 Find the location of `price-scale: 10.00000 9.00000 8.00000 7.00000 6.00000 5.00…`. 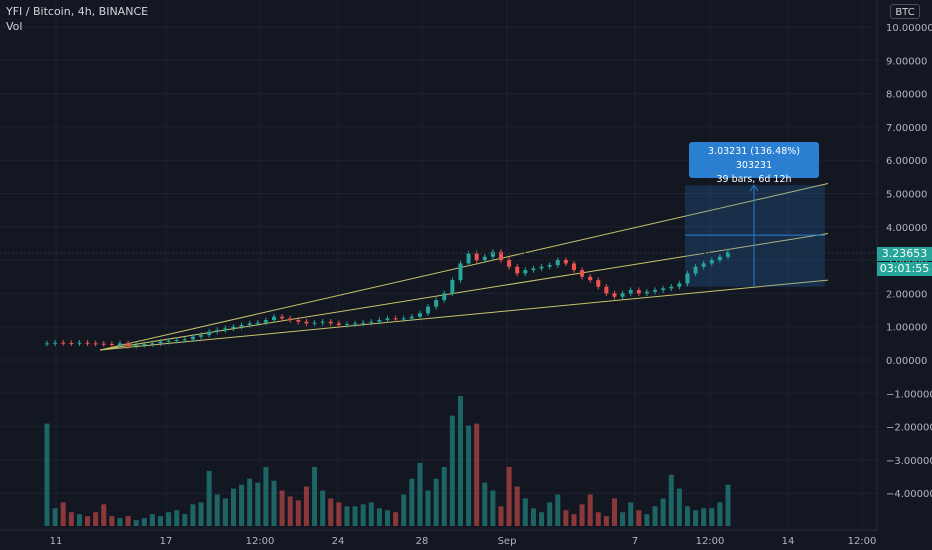

price-scale: 10.00000 9.00000 8.00000 7.00000 6.00000 5.00… is located at coordinates (904, 265).